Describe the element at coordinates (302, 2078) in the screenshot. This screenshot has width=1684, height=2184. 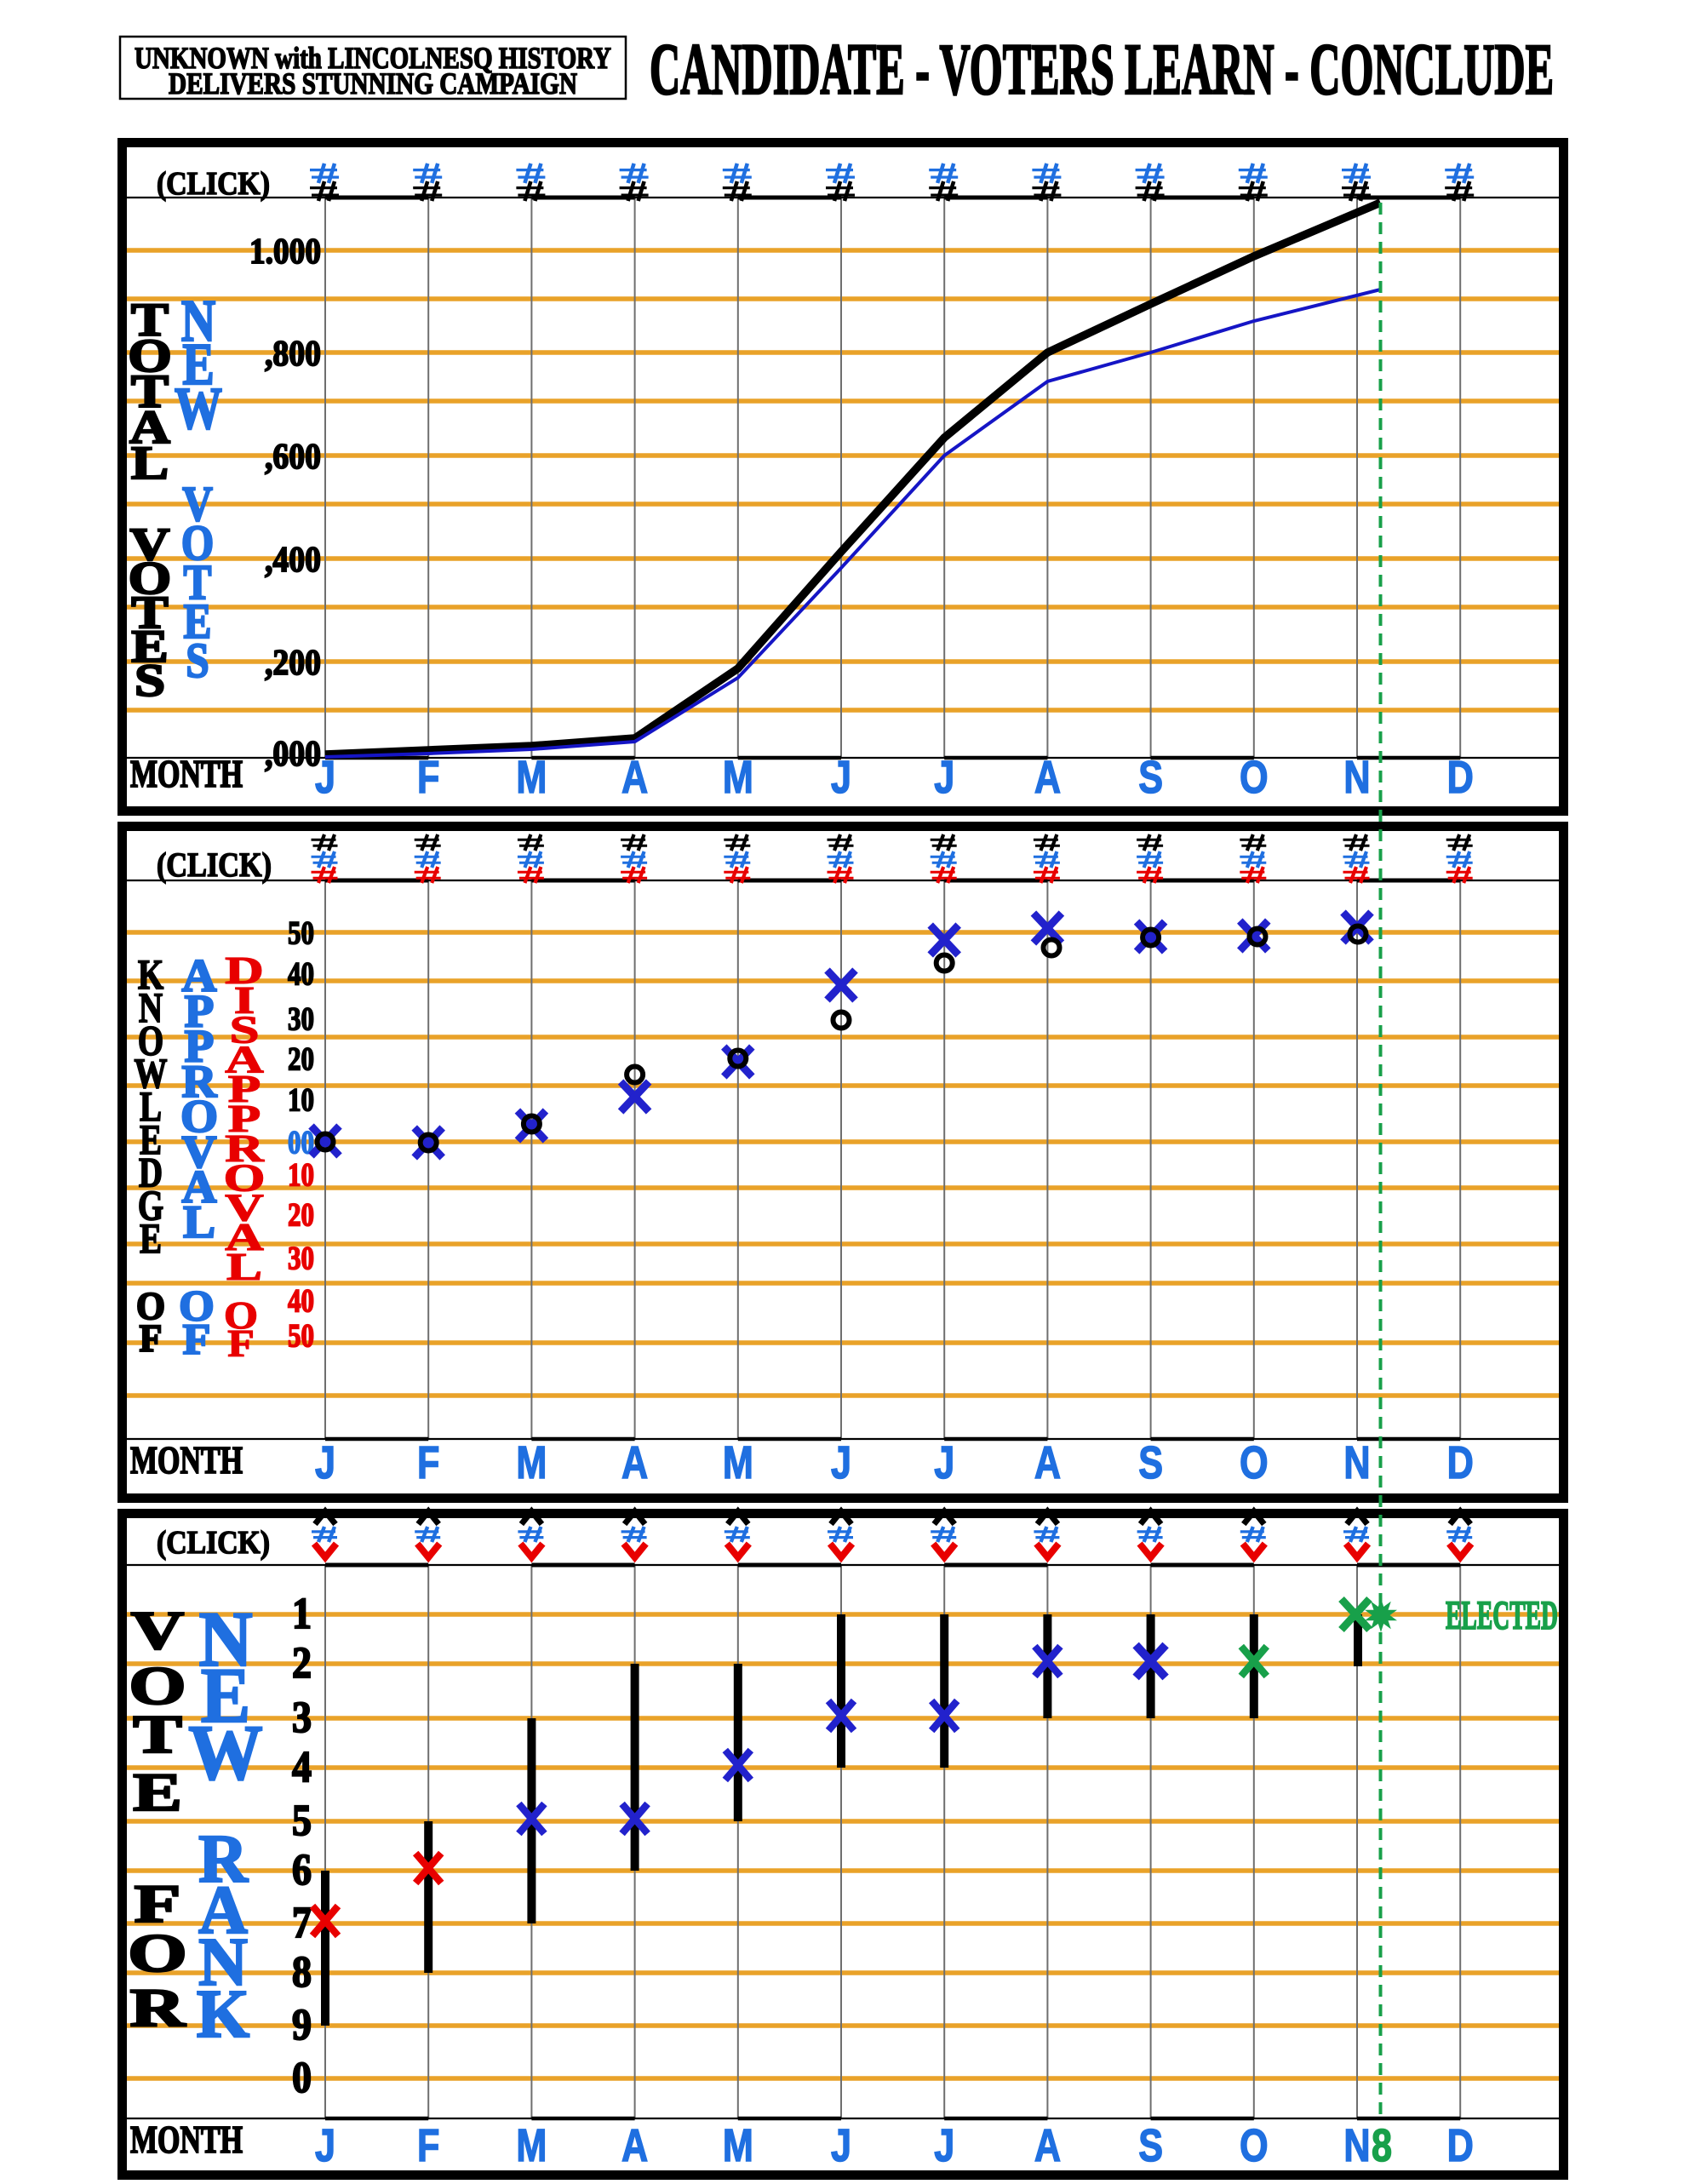
I see `svg-text: 0` at that location.